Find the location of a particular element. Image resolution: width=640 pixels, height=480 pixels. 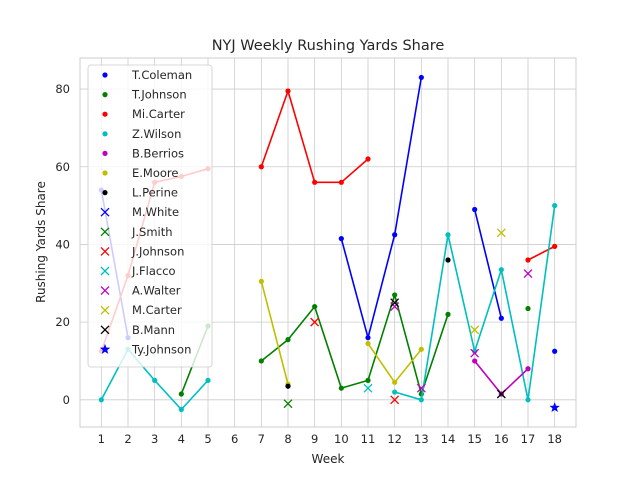

legend-label: L.Perine is located at coordinates (155, 193).